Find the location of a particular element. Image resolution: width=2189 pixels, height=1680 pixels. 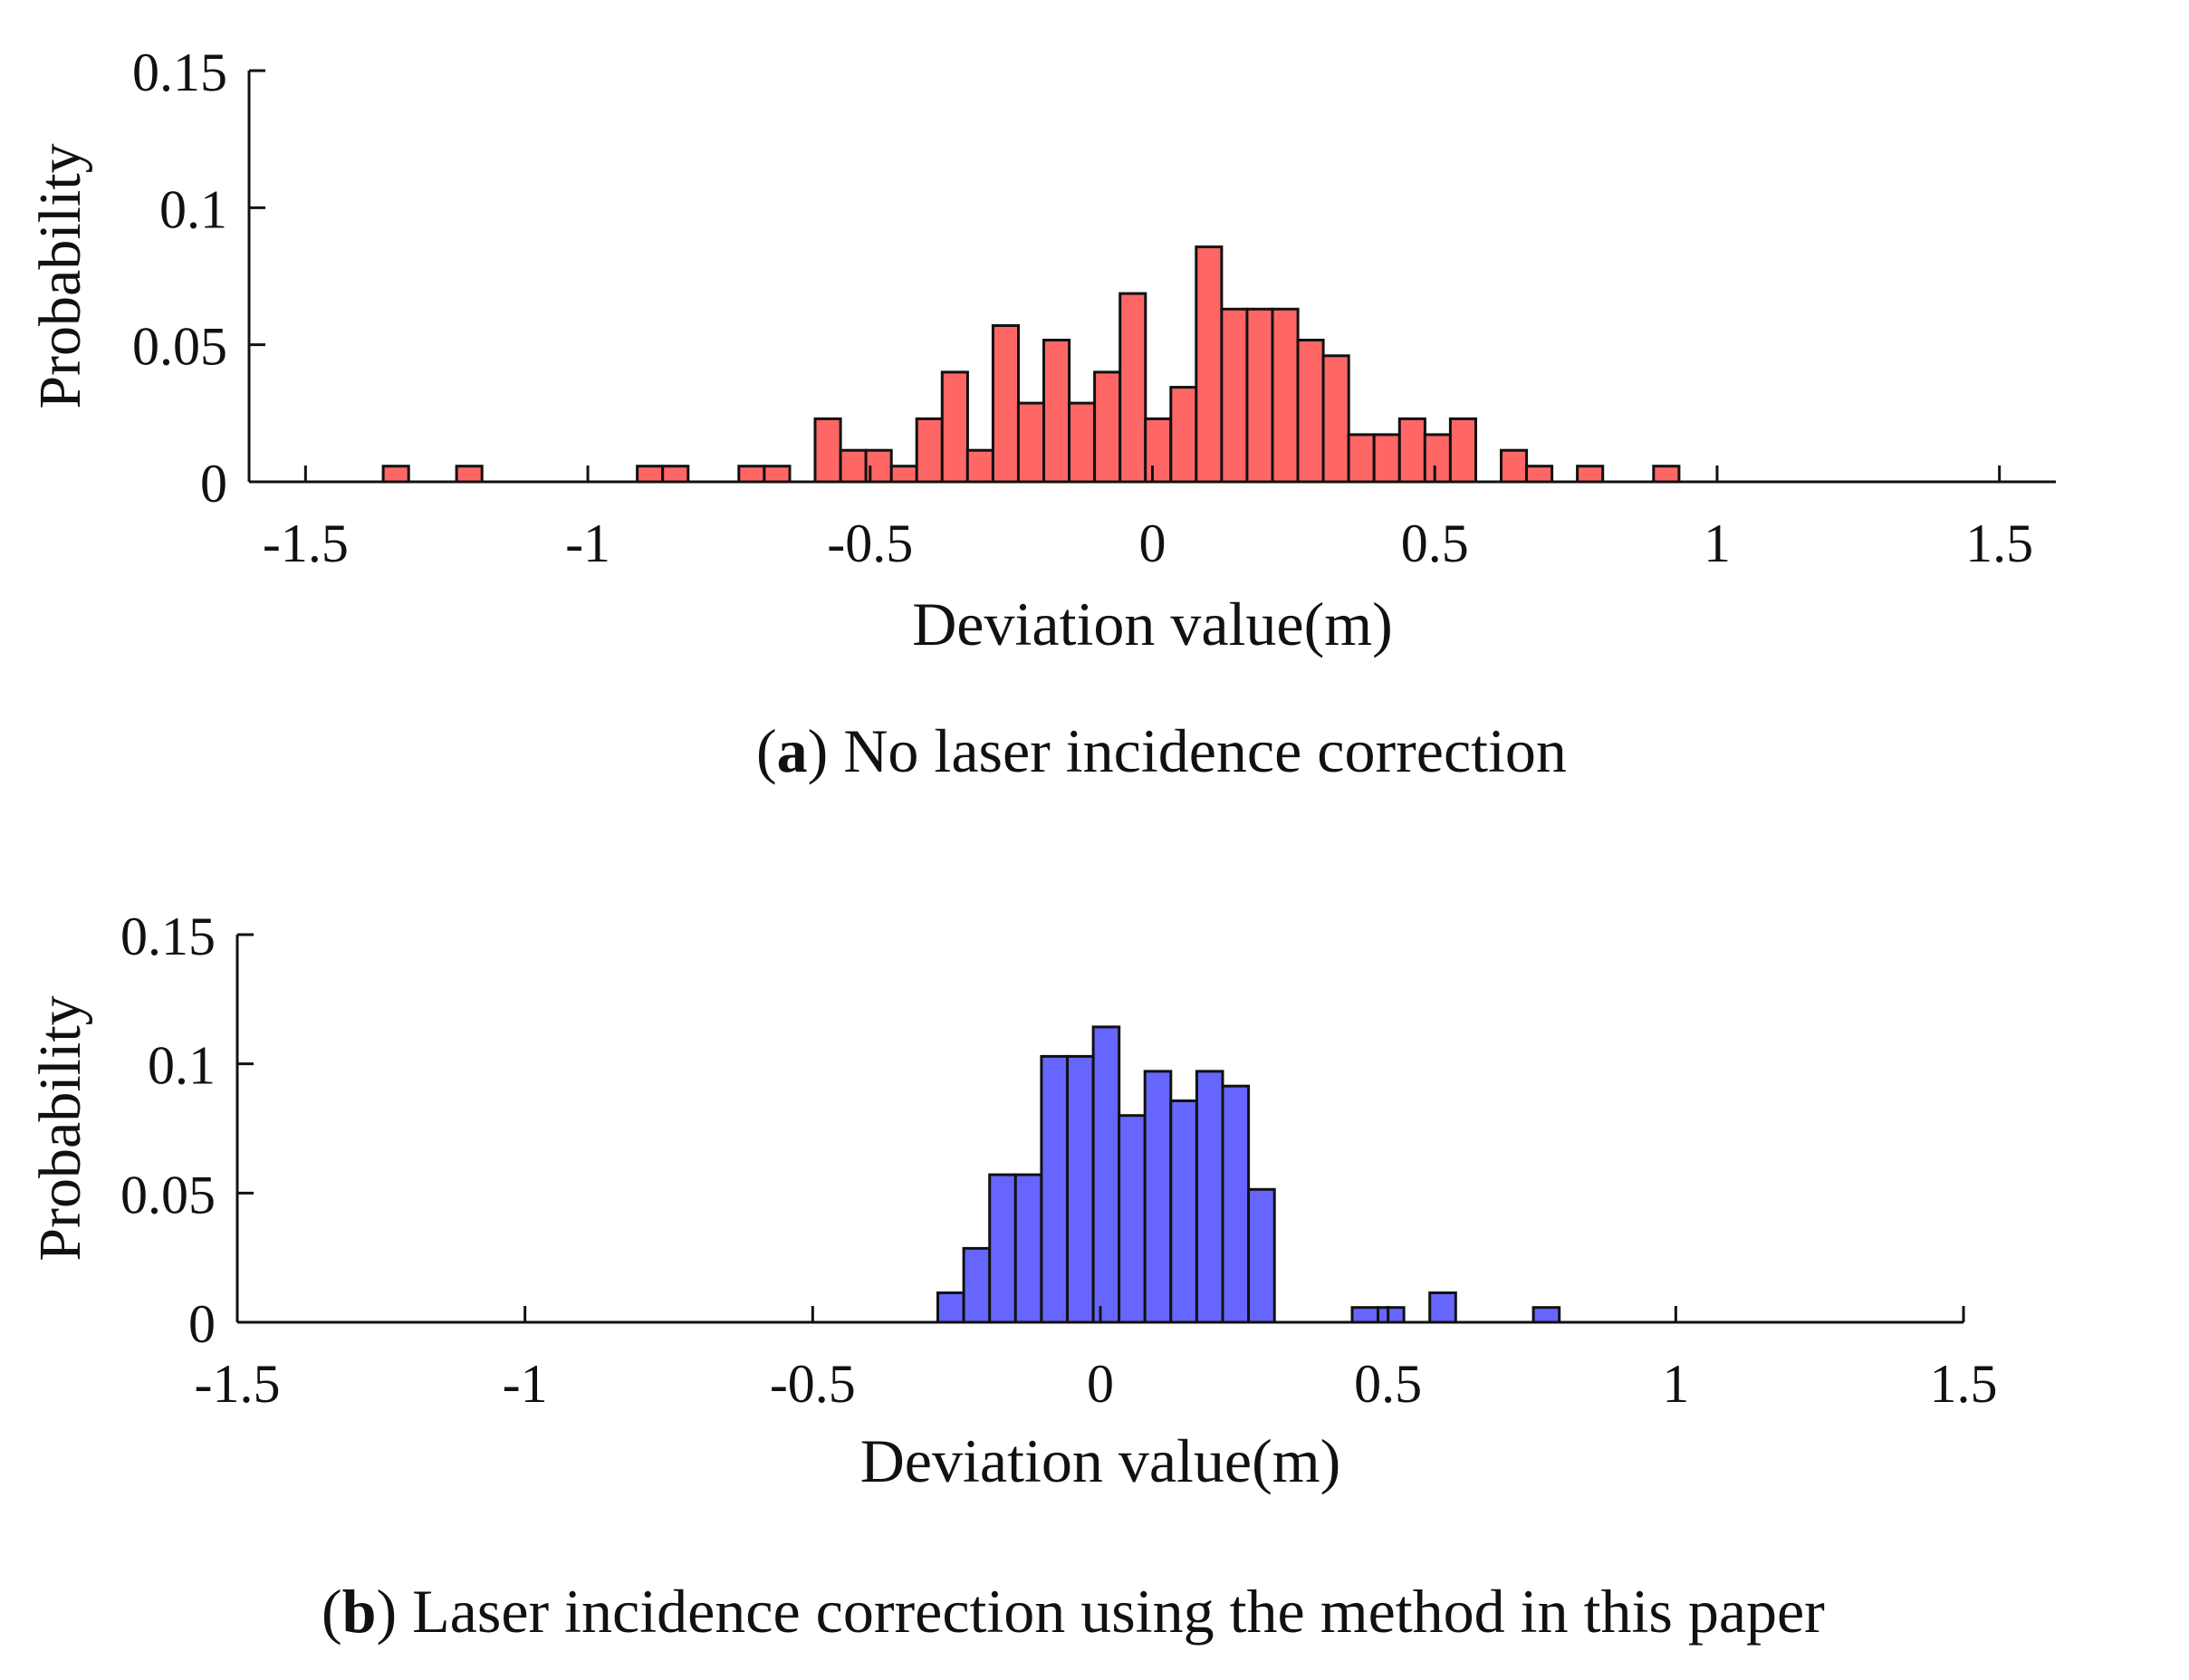

caption-b-letter: b is located at coordinates (359, 1612).